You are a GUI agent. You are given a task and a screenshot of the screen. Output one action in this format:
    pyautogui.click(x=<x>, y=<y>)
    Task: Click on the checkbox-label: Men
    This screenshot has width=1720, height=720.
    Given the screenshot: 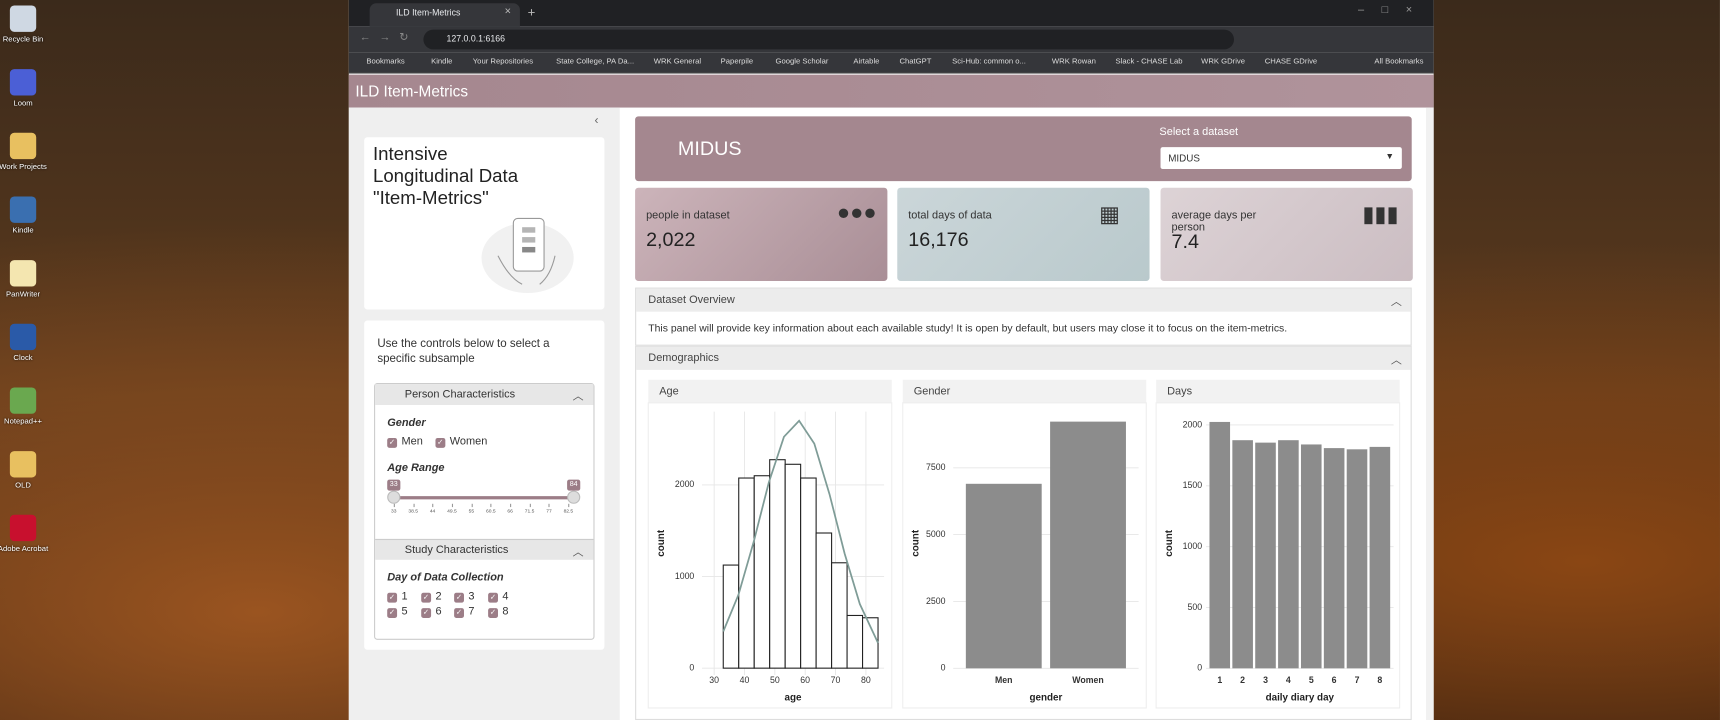 What is the action you would take?
    pyautogui.click(x=412, y=441)
    